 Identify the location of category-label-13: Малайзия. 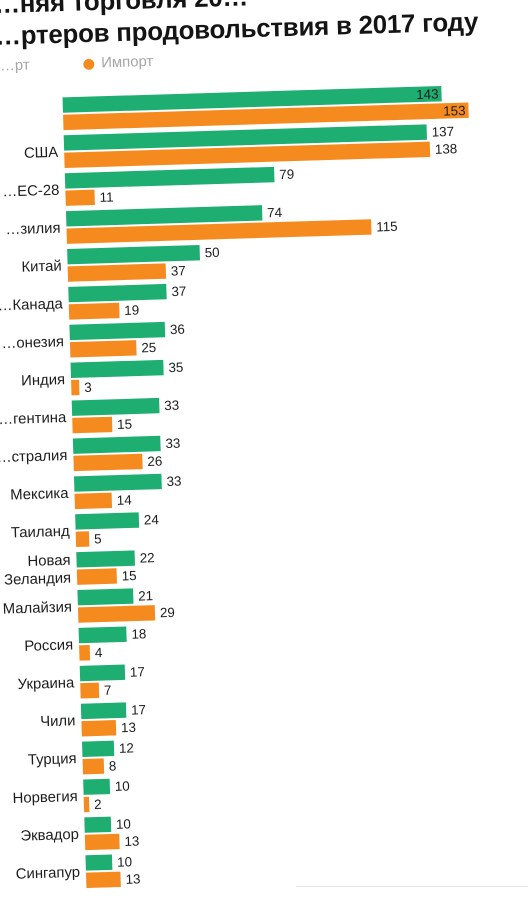
(37, 609).